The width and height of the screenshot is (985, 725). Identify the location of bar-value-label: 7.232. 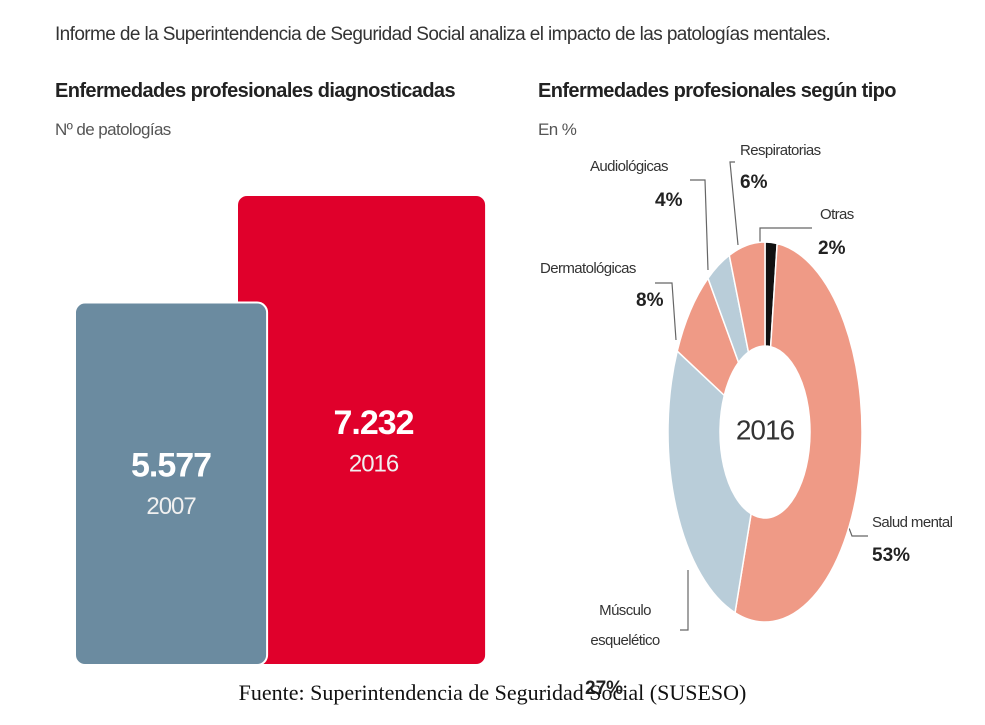
(374, 423).